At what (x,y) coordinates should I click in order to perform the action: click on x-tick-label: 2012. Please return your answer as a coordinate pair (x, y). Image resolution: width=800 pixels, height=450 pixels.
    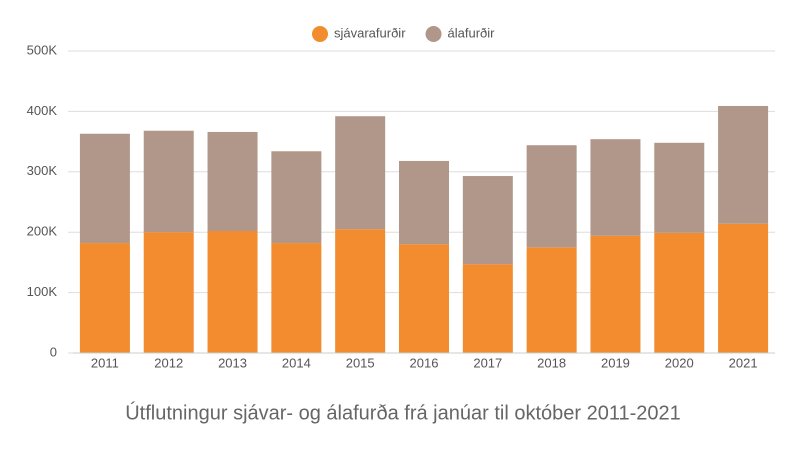
    Looking at the image, I should click on (168, 362).